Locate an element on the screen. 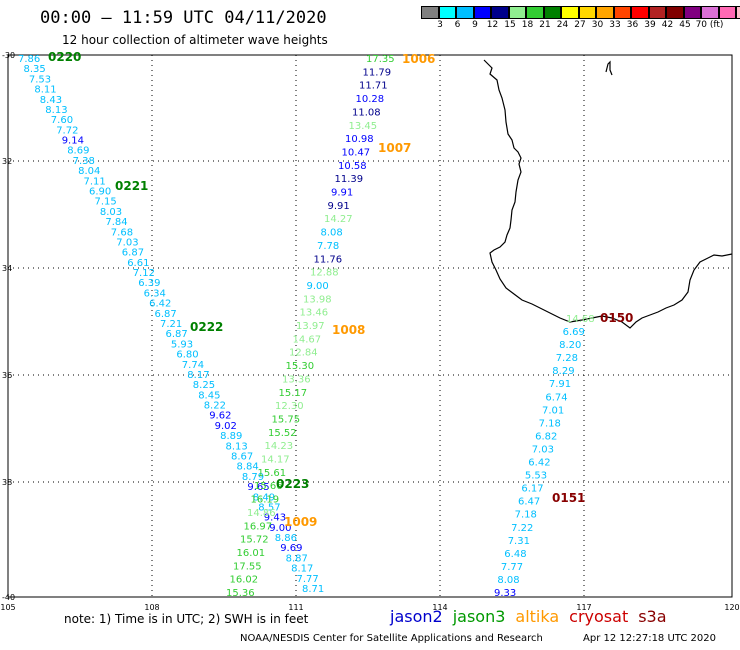 Image resolution: width=740 pixels, height=650 pixels. swh-value: 14.23 is located at coordinates (279, 446).